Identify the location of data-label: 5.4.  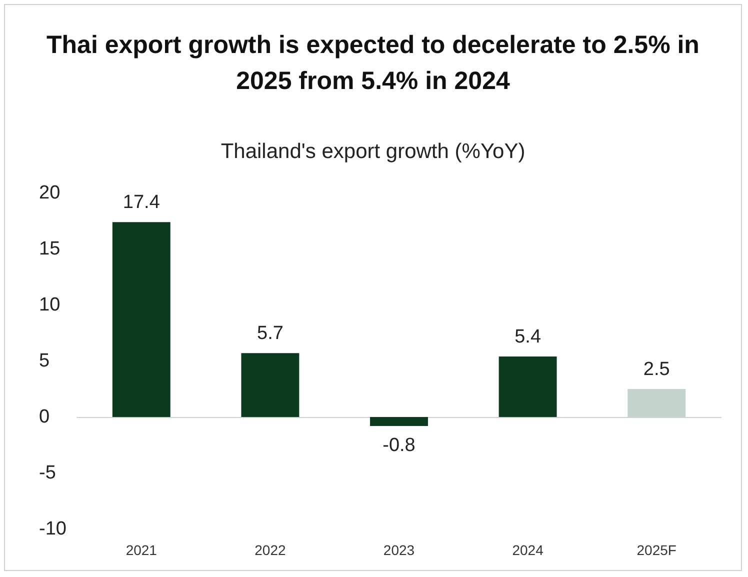
(528, 337).